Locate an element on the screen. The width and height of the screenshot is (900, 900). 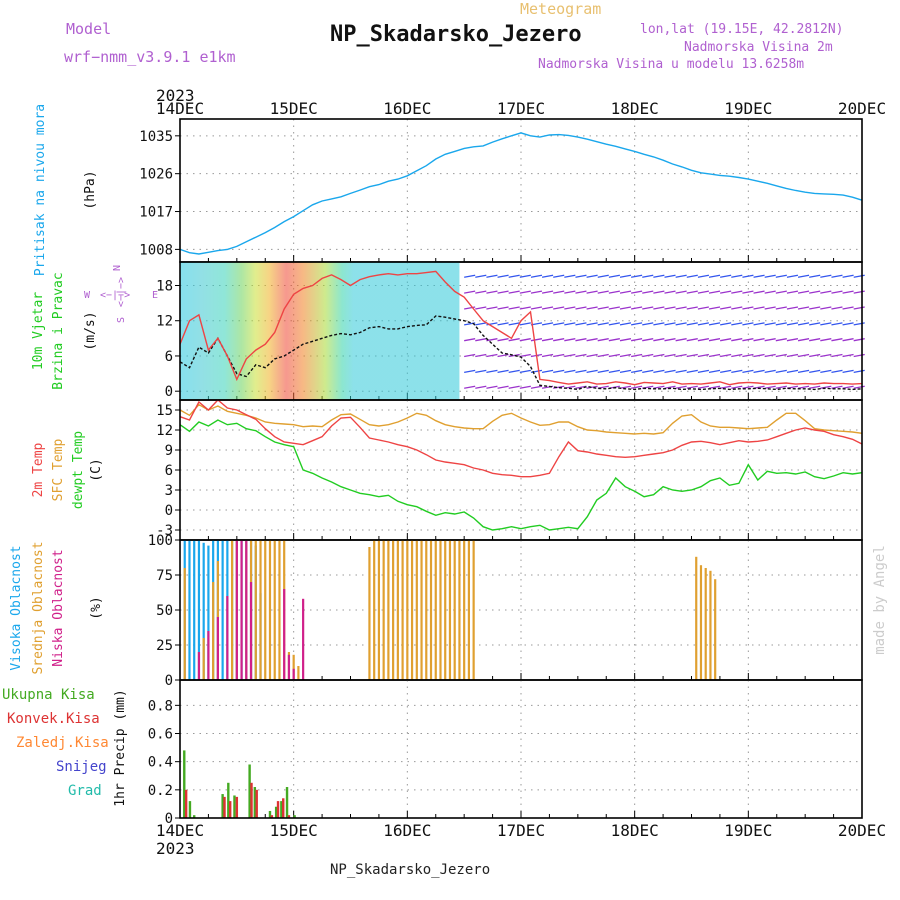
watermark: made by Angel is located at coordinates (880, 600).